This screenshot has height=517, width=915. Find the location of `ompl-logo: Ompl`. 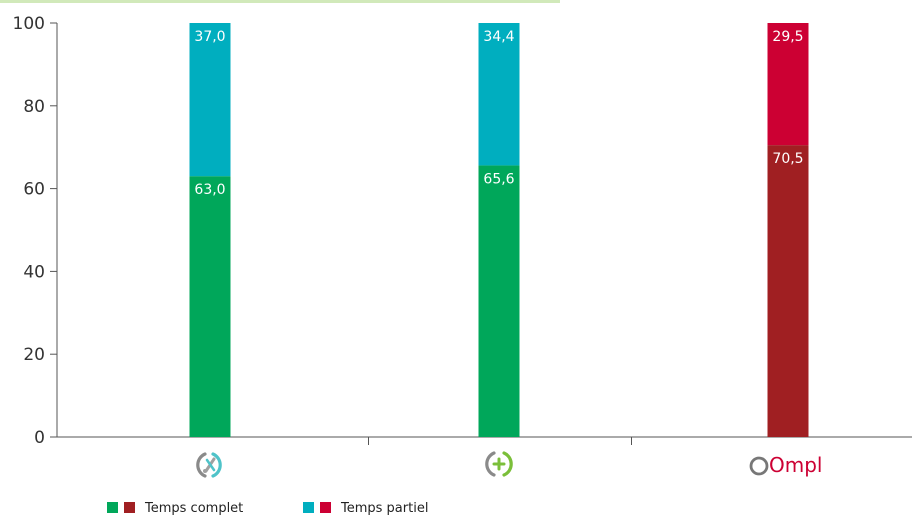

ompl-logo: Ompl is located at coordinates (785, 465).